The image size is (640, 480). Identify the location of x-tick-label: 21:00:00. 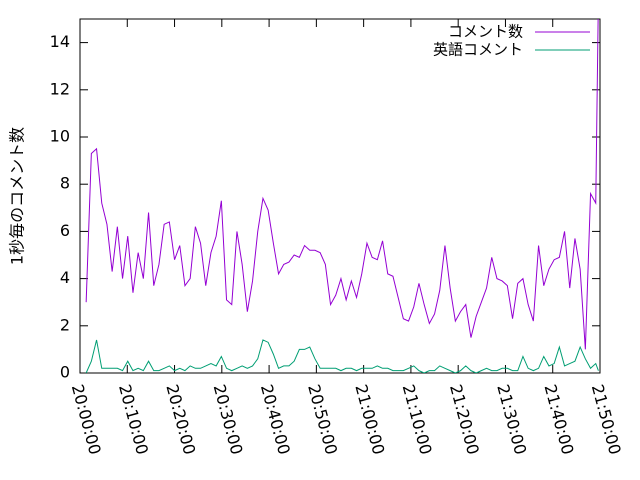
(369, 419).